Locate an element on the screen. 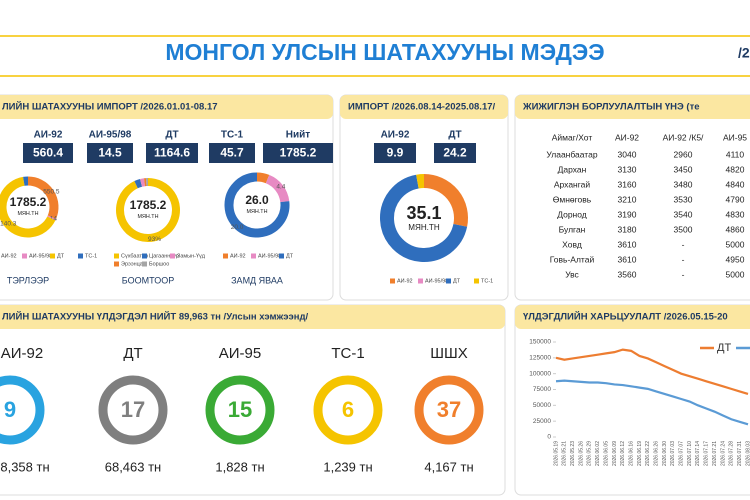  table-cell: 4830 is located at coordinates (735, 214).